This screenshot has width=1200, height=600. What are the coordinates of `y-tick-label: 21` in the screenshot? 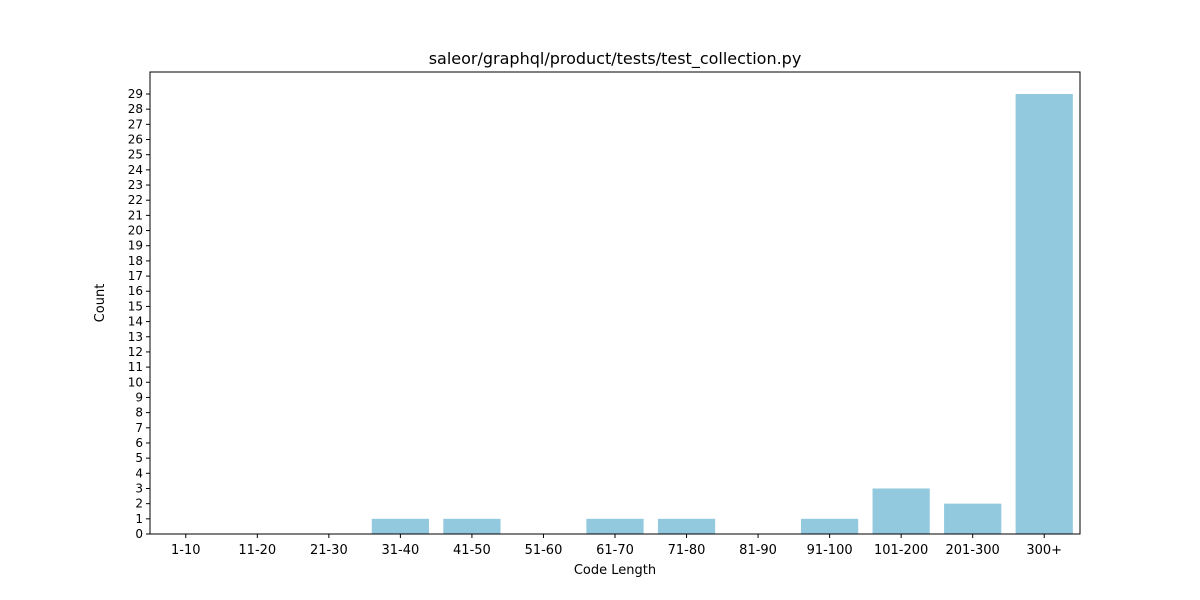 It's located at (135, 215).